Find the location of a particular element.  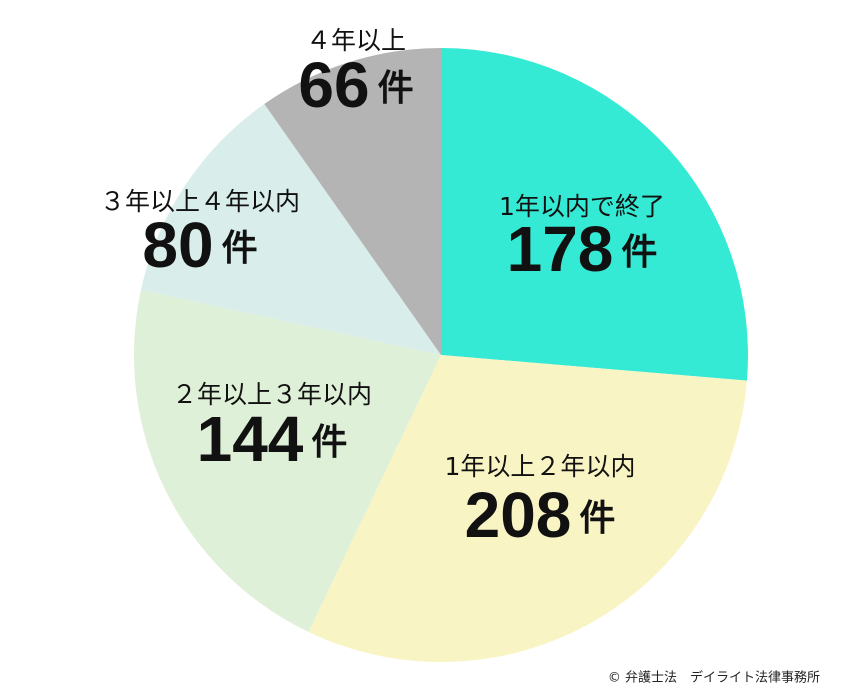

slice-label: 1年以内で終了 is located at coordinates (582, 206).